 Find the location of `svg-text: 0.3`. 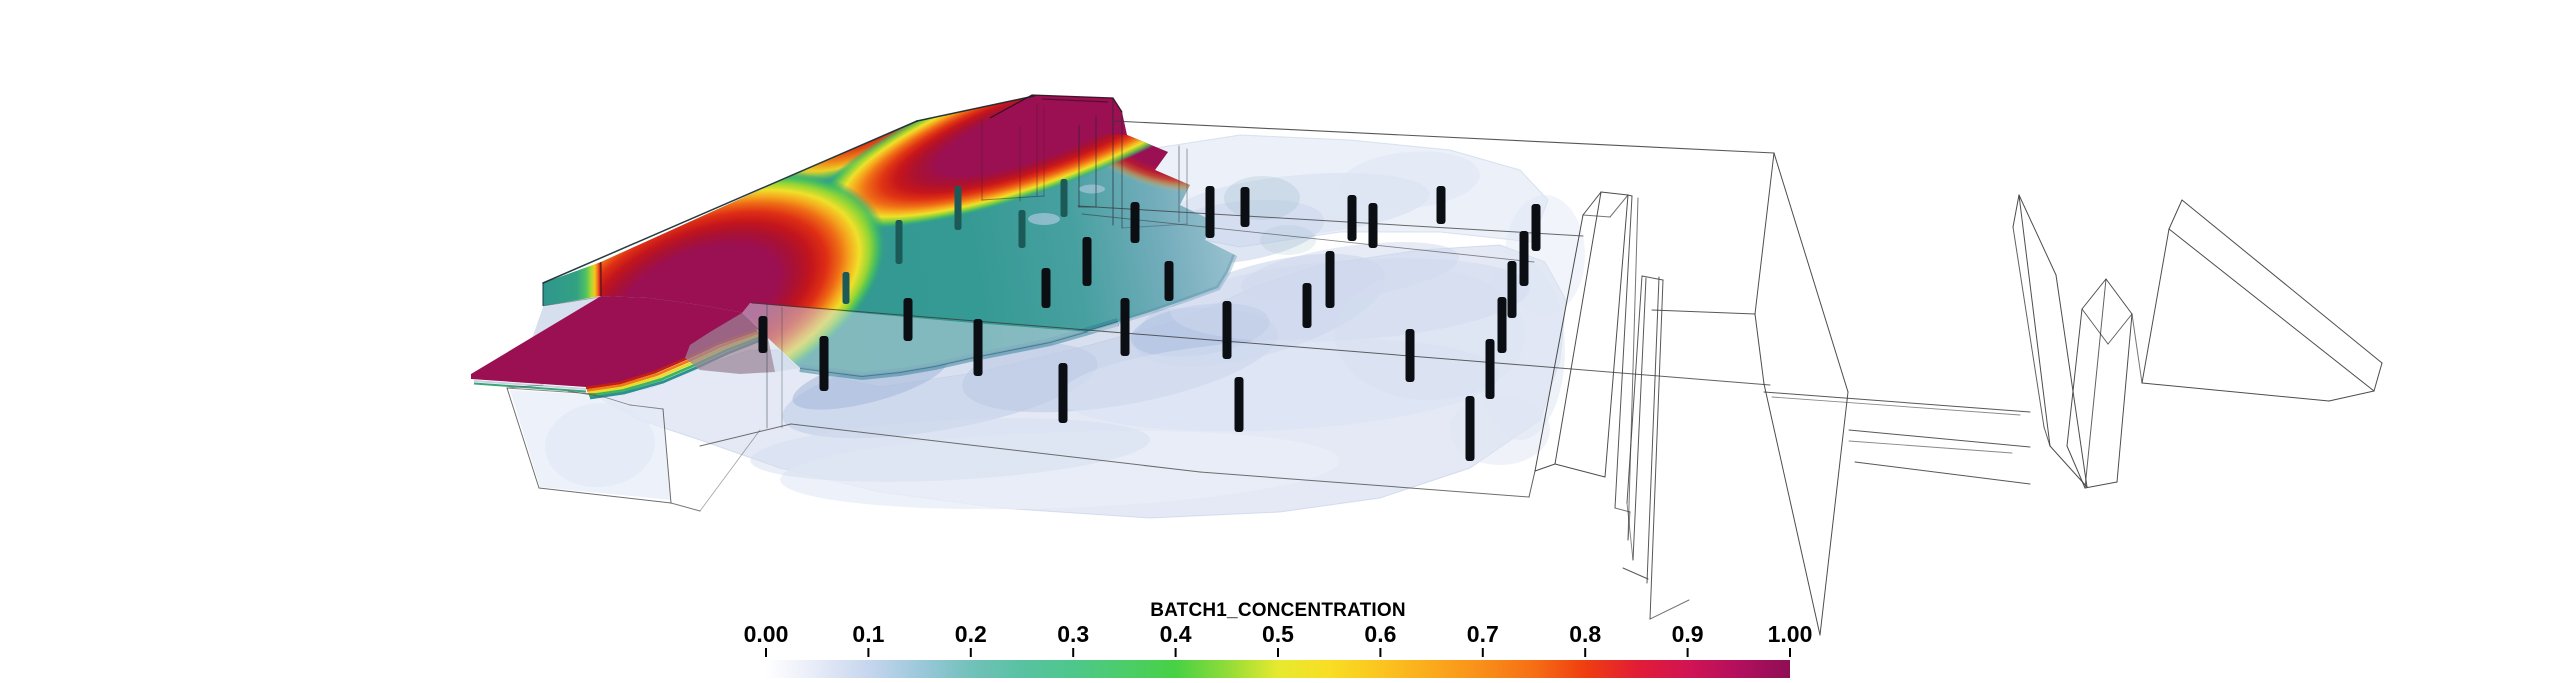

svg-text: 0.3 is located at coordinates (1073, 634).